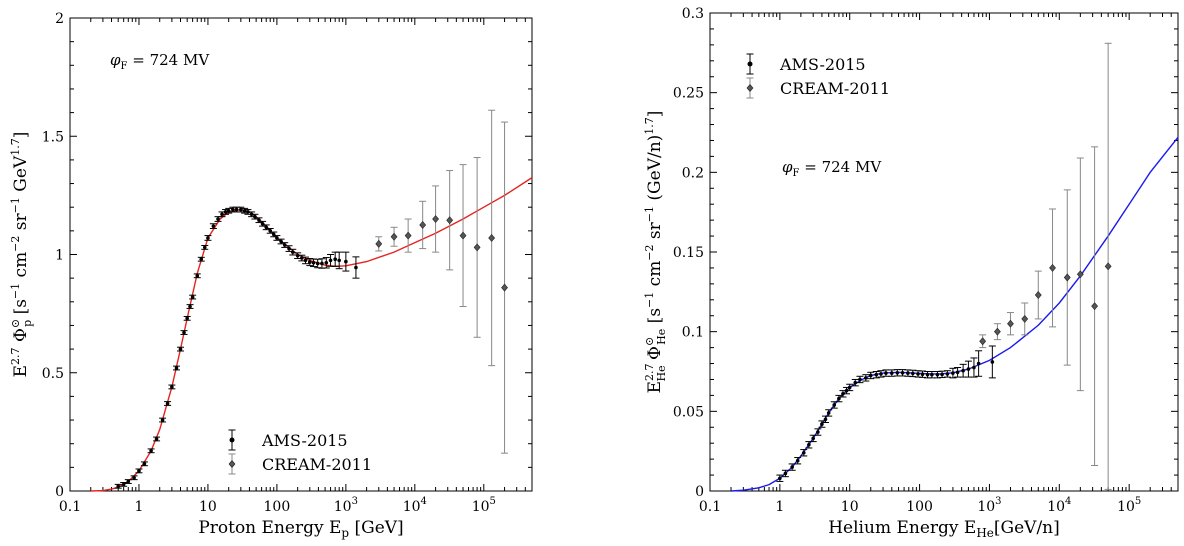  I want to click on y-tick-label: 1, so click(59, 256).